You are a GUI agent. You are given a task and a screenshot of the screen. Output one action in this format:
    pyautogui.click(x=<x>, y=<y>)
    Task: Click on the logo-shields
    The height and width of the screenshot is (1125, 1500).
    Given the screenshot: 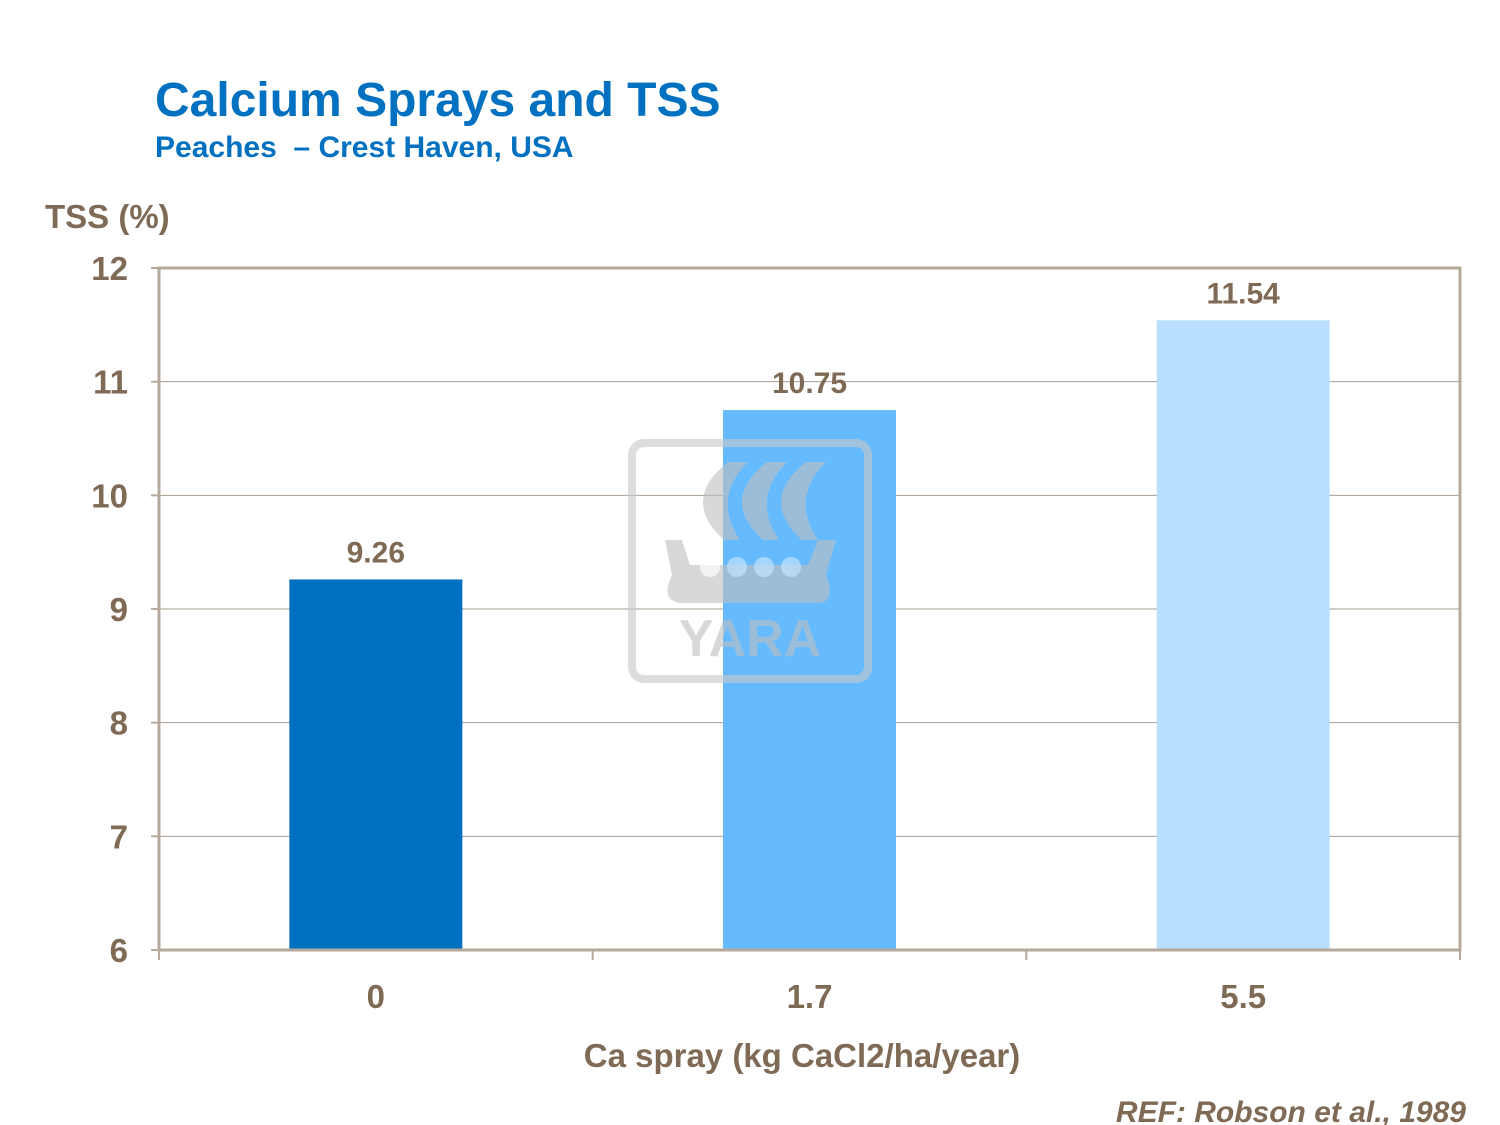 What is the action you would take?
    pyautogui.click(x=750, y=567)
    